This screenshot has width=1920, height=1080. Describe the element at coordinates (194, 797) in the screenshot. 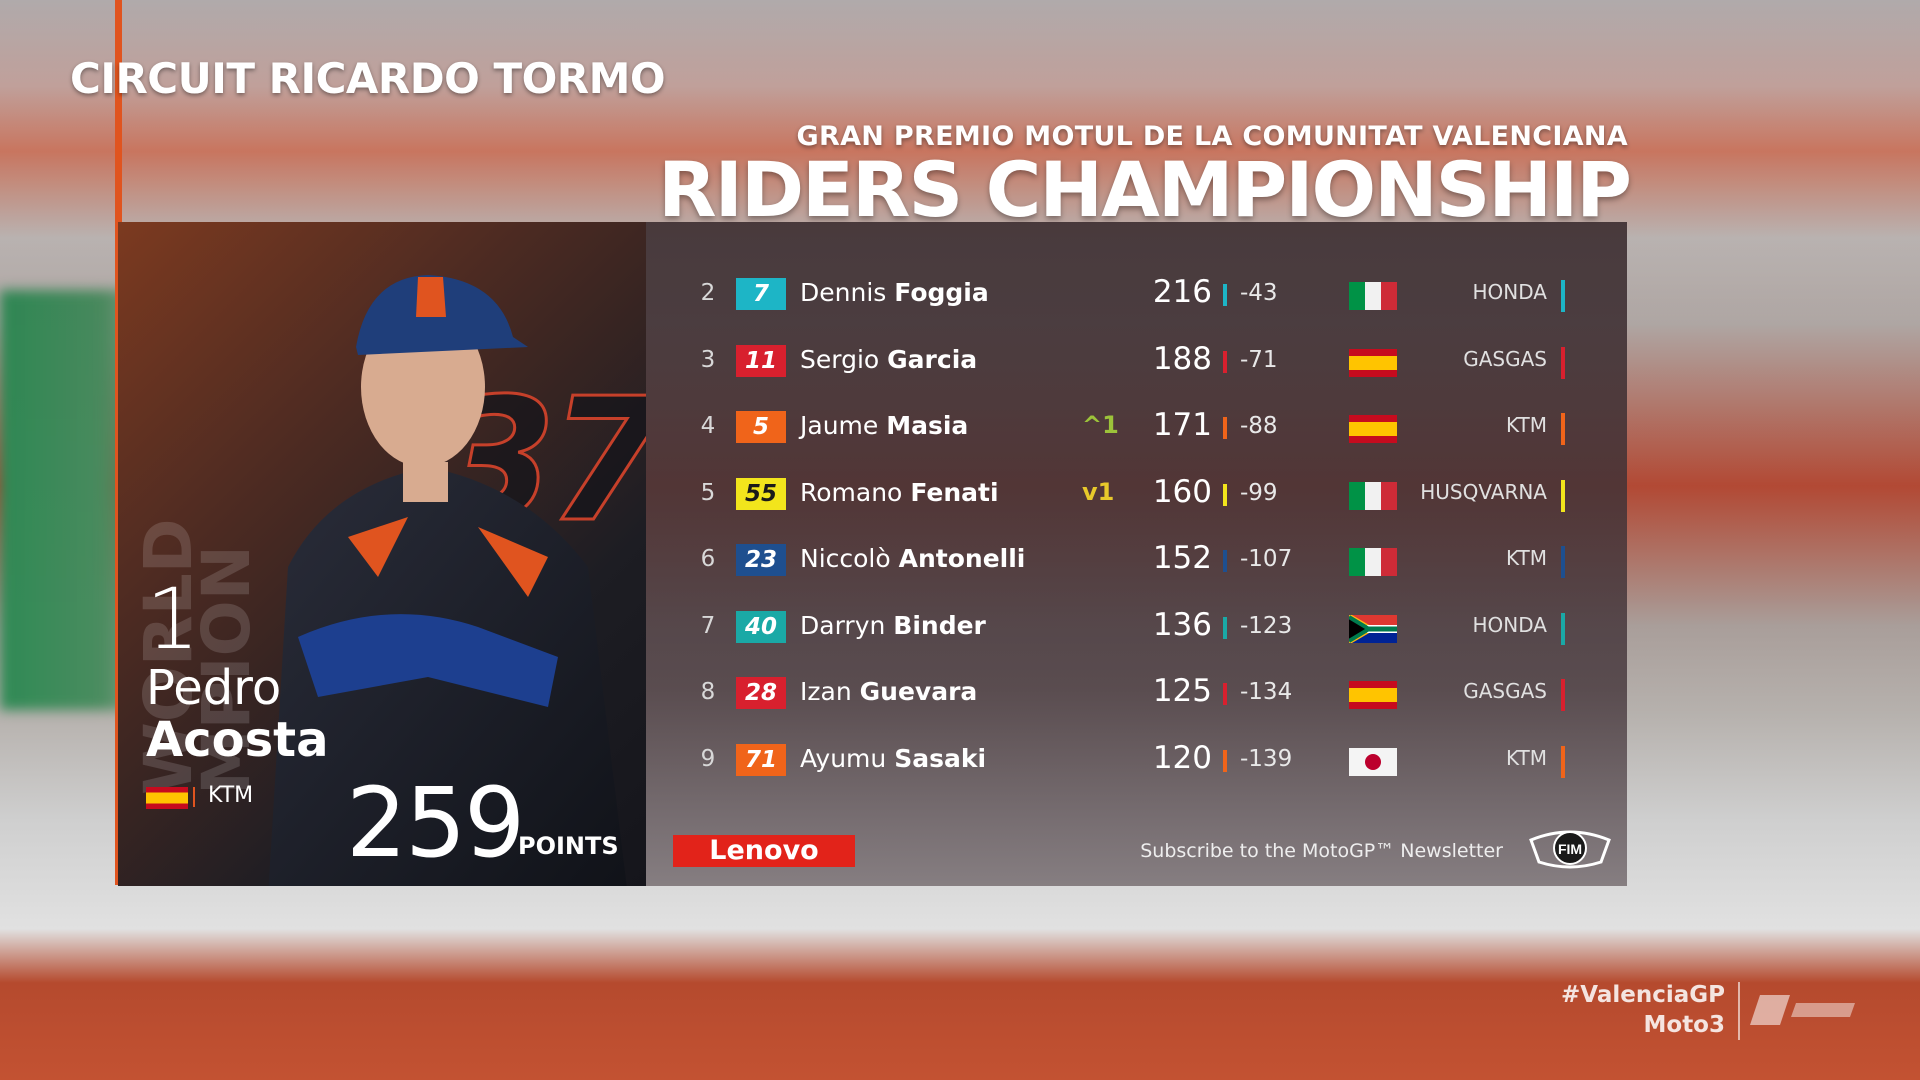

I see `leader-separator` at that location.